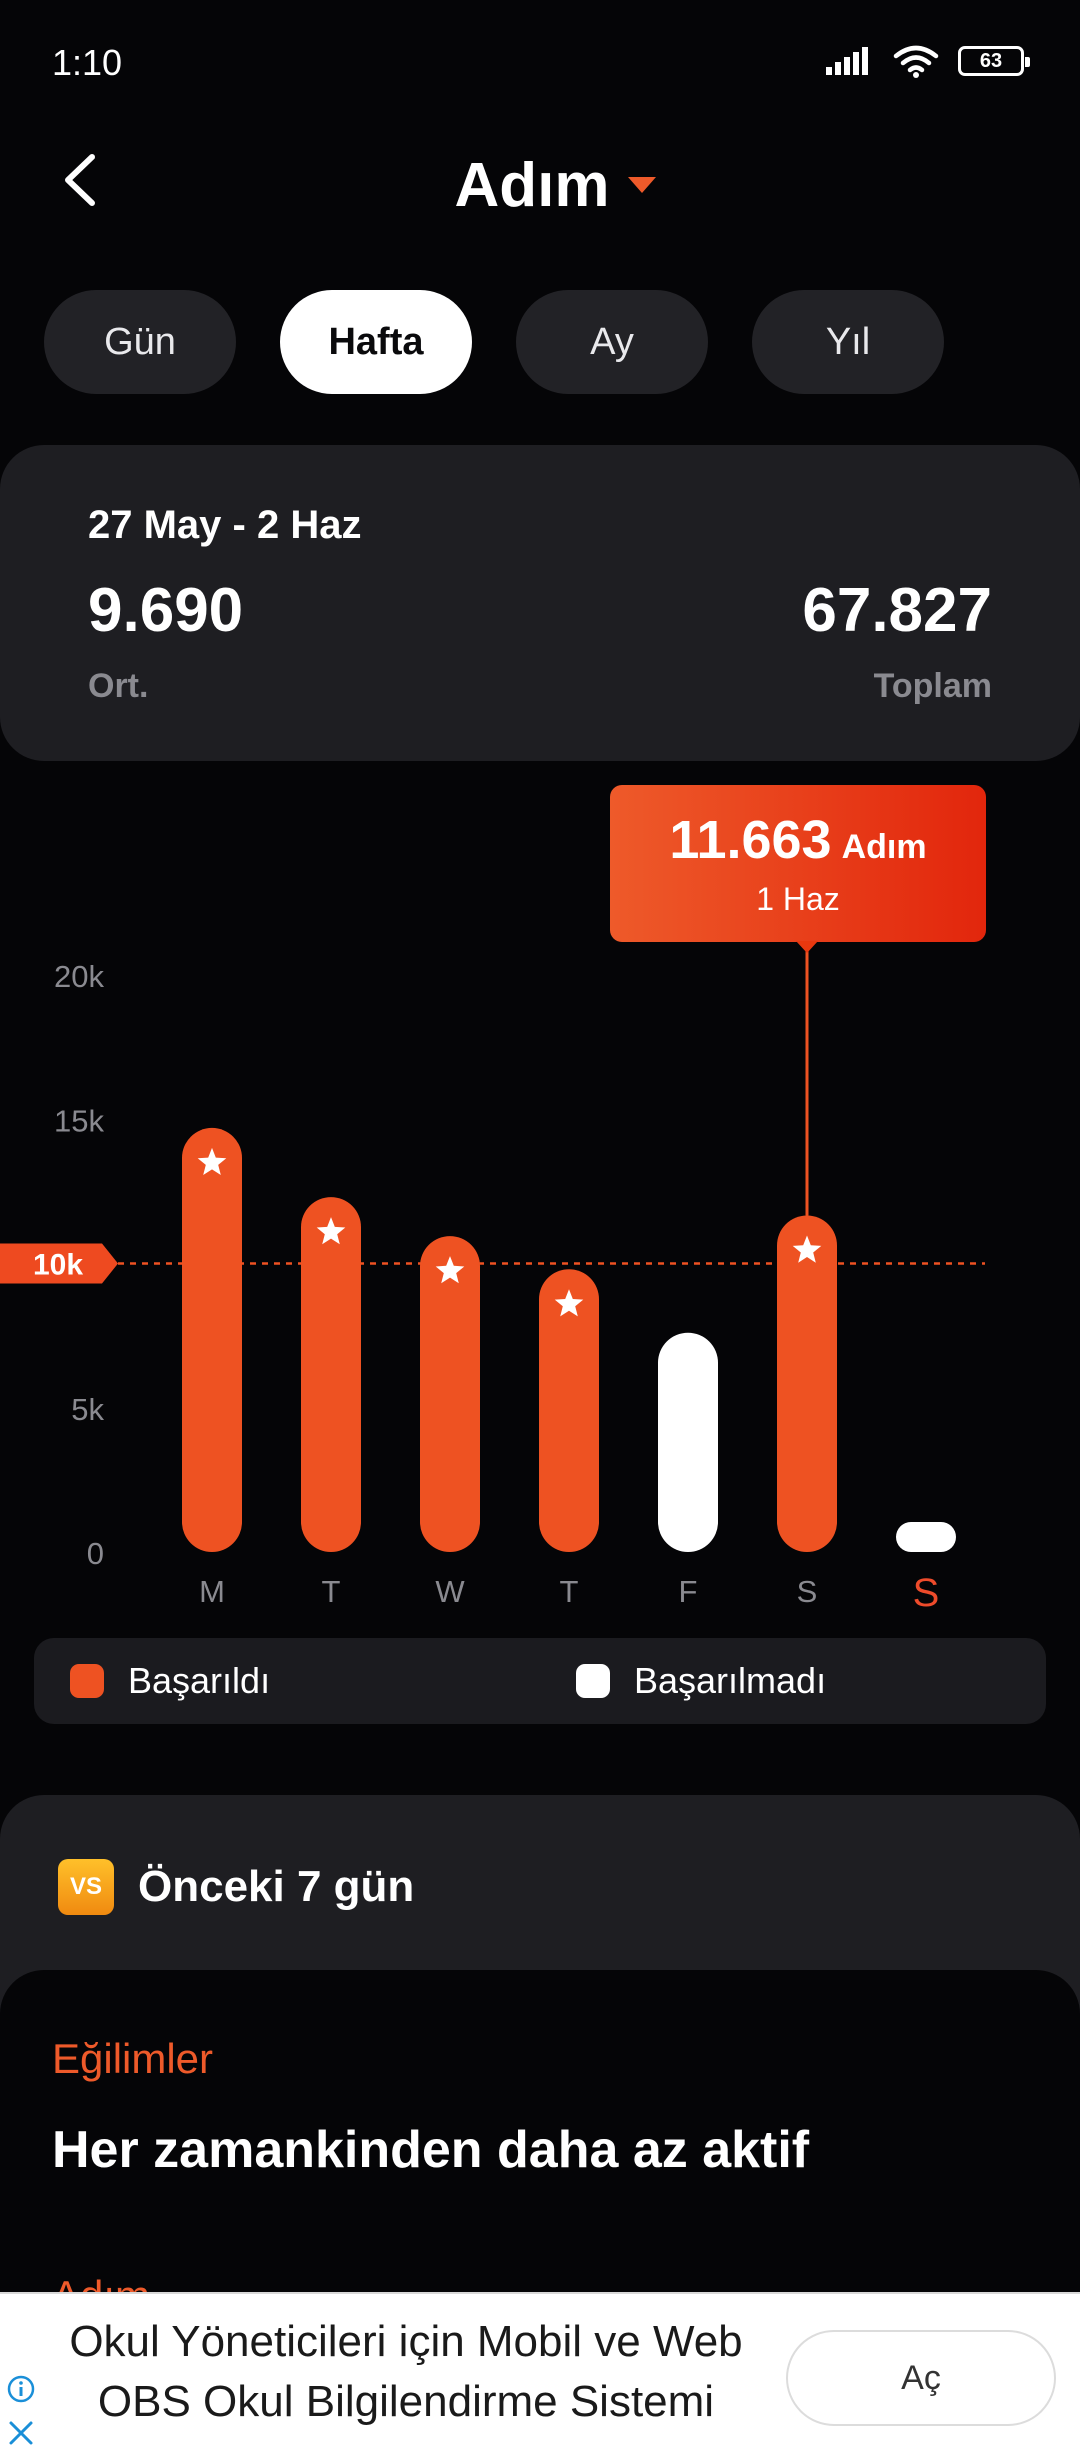 The height and width of the screenshot is (2460, 1080). What do you see at coordinates (884, 847) in the screenshot?
I see `tooltip-unit: Adım` at bounding box center [884, 847].